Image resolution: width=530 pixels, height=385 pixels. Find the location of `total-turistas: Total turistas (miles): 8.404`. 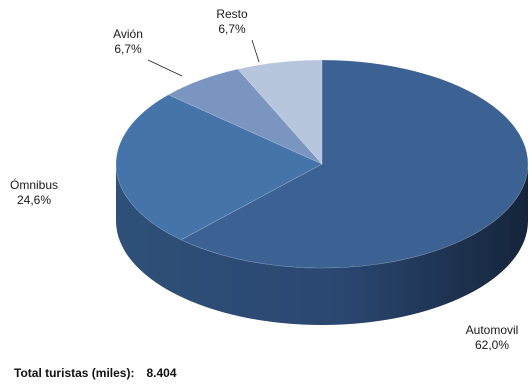

total-turistas: Total turistas (miles): 8.404 is located at coordinates (95, 373).